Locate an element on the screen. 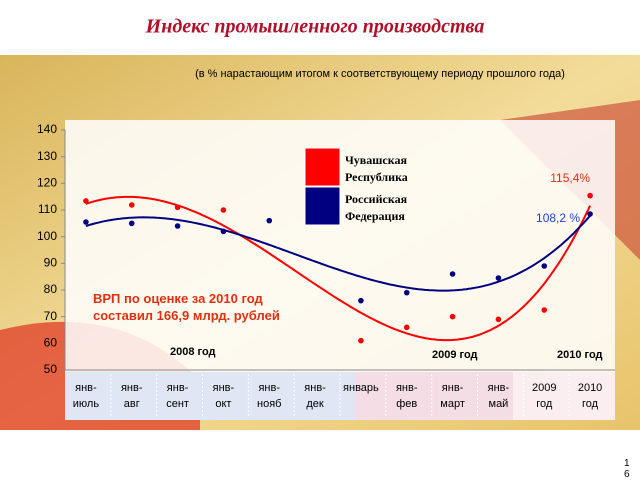  annotation: 2009 год is located at coordinates (455, 355).